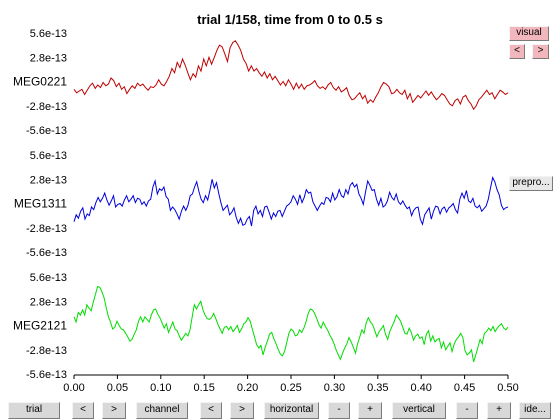 The height and width of the screenshot is (420, 560). Describe the element at coordinates (467, 410) in the screenshot. I see `vertical-minus-button: -` at that location.